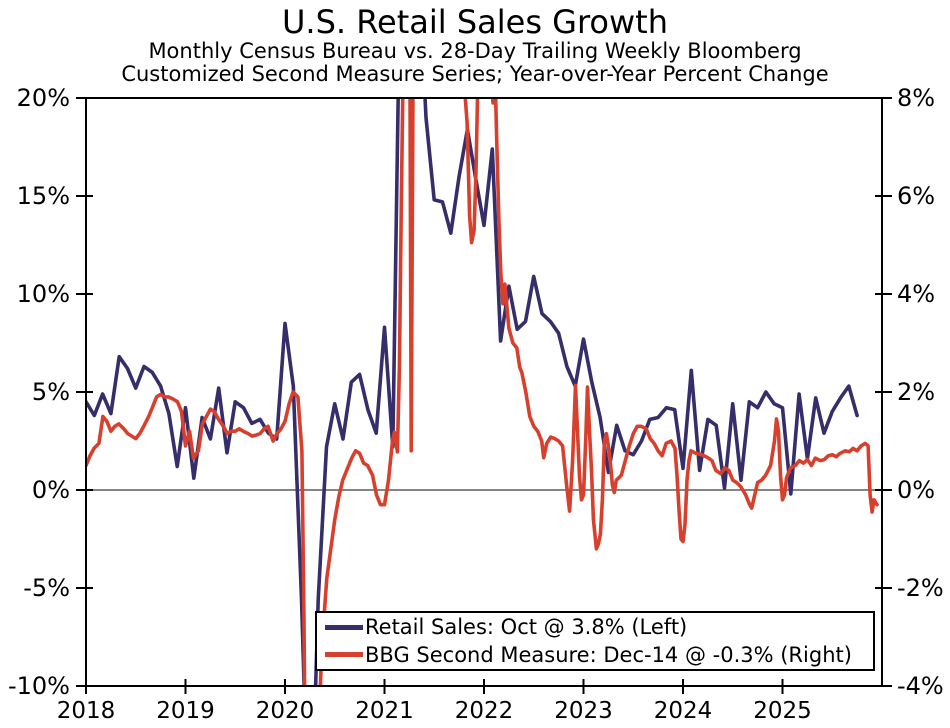 The image size is (950, 728). I want to click on chart-title: U.S. Retail Sales Growth, so click(474, 22).